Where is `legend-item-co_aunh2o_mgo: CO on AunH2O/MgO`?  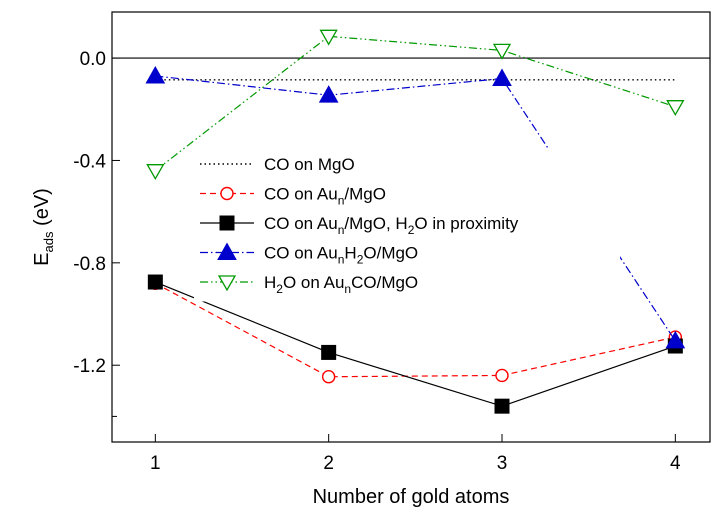
legend-item-co_aunh2o_mgo: CO on AunH2O/MgO is located at coordinates (309, 254).